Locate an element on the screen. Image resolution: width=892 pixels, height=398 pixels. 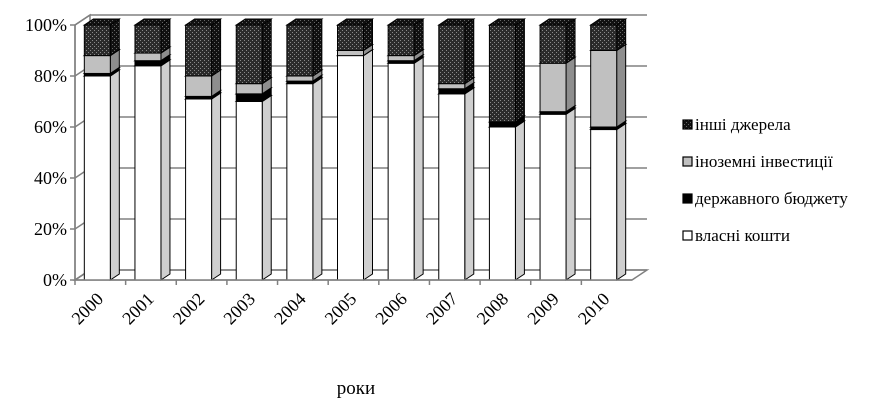
legend-item: власні кошти is located at coordinates (736, 235).